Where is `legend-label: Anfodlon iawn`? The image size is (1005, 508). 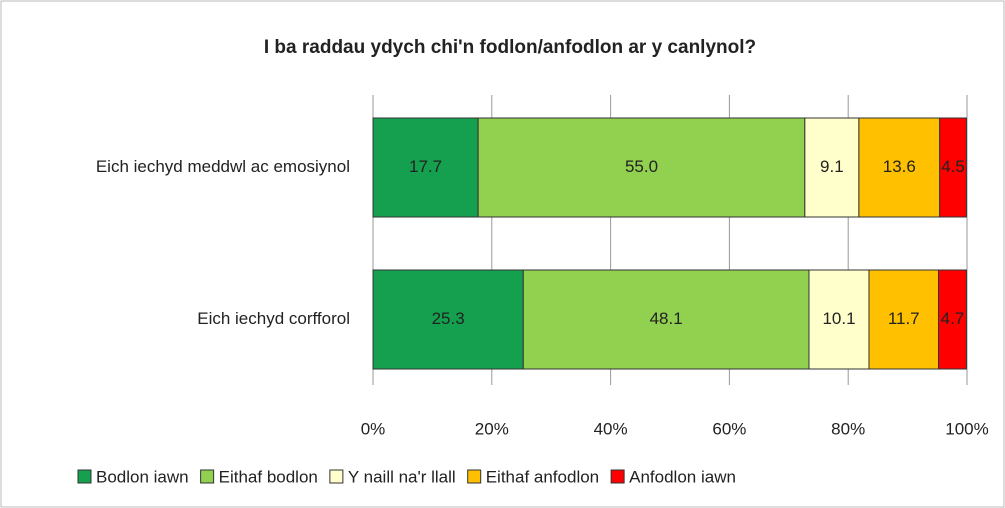
legend-label: Anfodlon iawn is located at coordinates (682, 476).